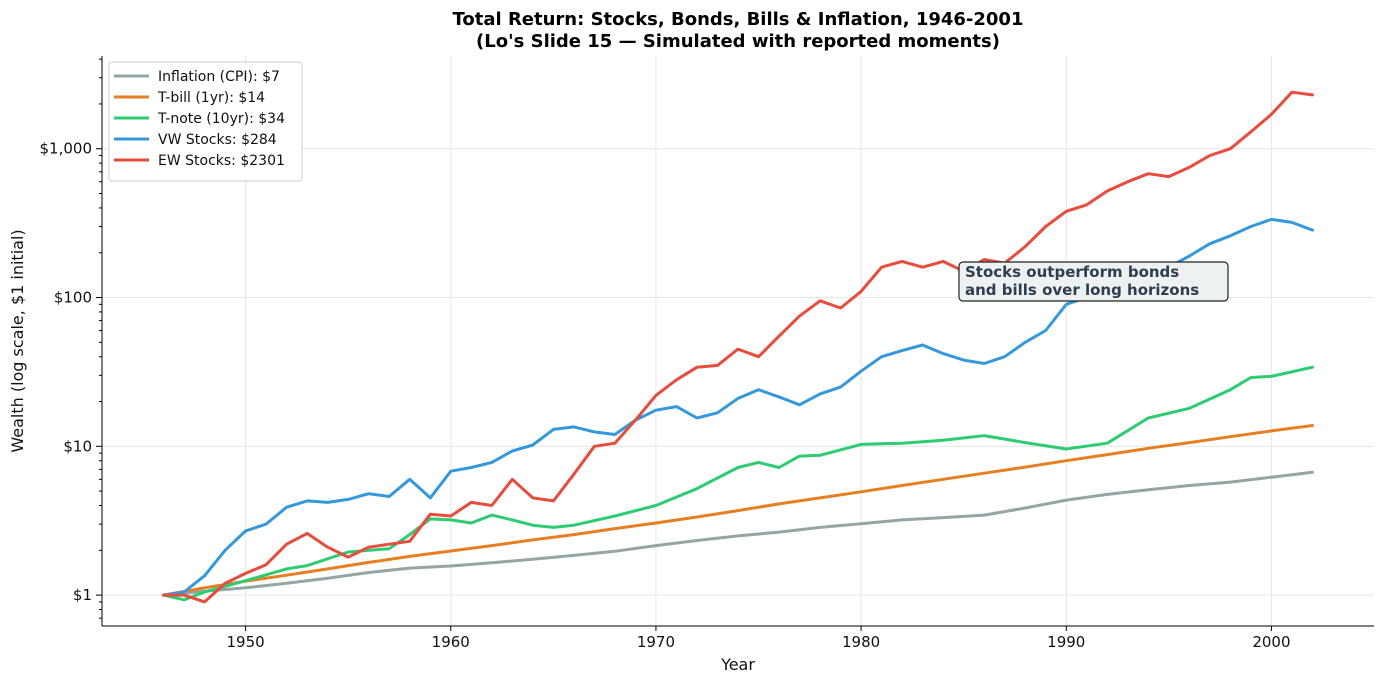 This screenshot has height=684, width=1384. What do you see at coordinates (77, 446) in the screenshot?
I see `y-tick-label: $10` at bounding box center [77, 446].